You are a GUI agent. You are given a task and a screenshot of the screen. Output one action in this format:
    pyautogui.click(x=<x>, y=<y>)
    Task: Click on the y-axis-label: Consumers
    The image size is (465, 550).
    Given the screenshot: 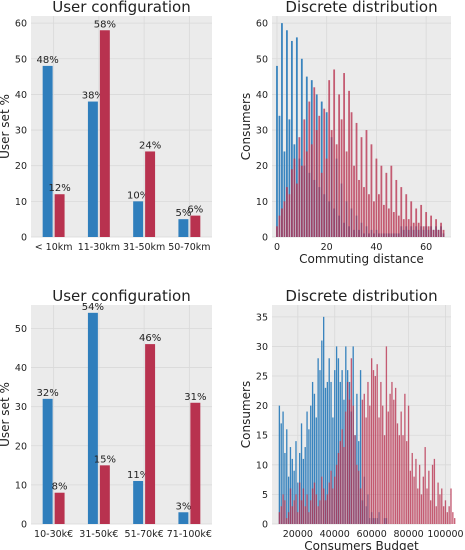 What is the action you would take?
    pyautogui.click(x=246, y=414)
    